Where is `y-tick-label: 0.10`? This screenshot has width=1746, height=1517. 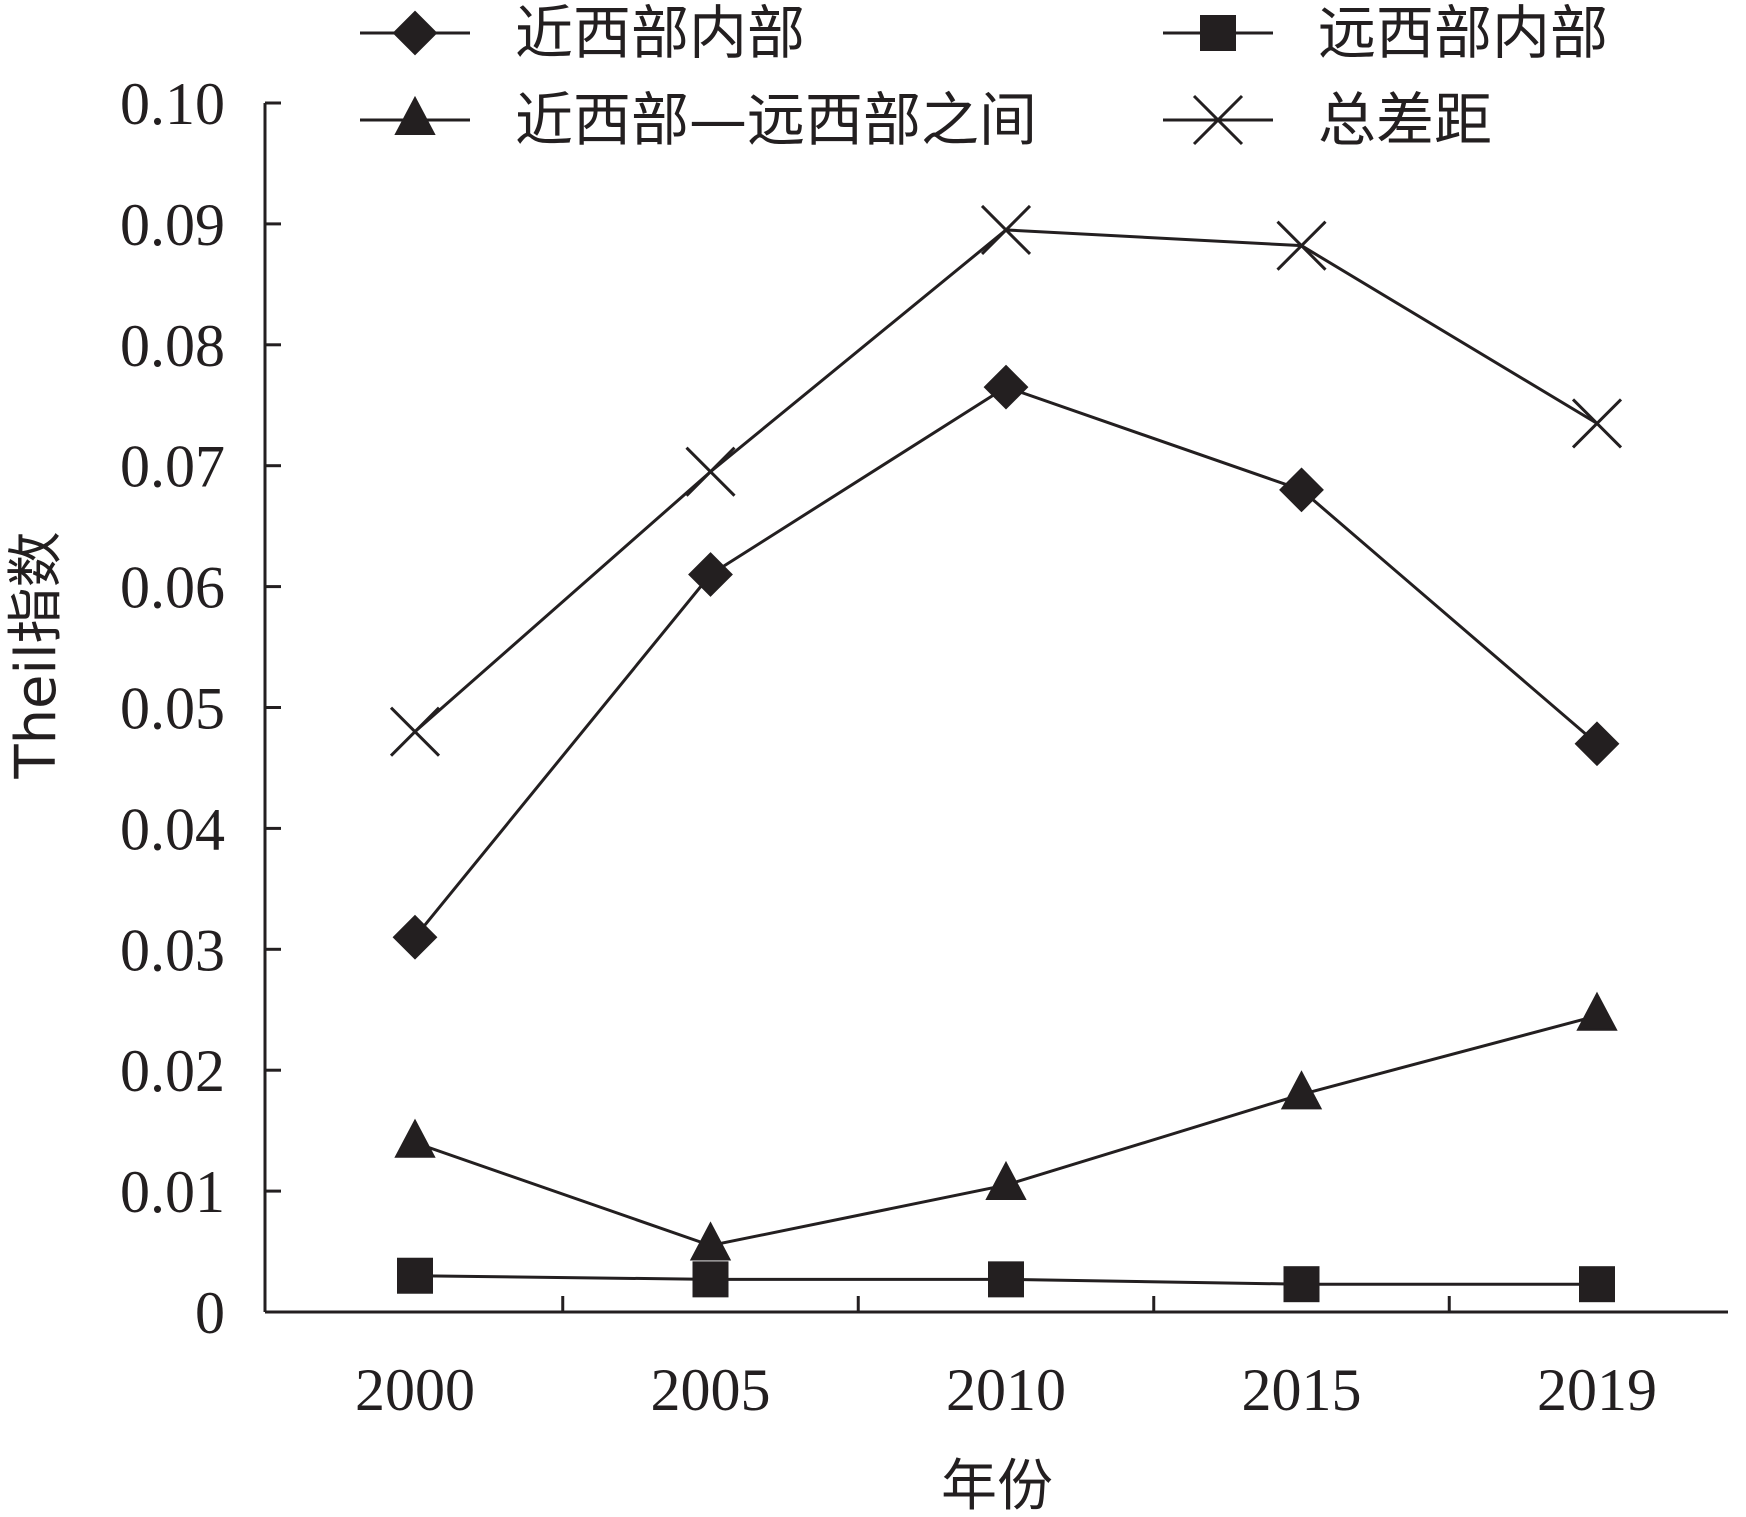
y-tick-label: 0.10 is located at coordinates (172, 104).